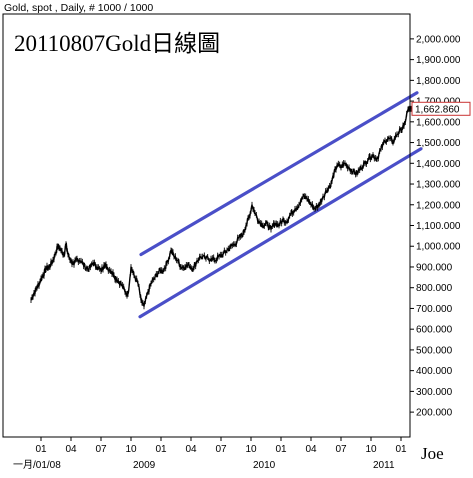 This screenshot has height=478, width=473. What do you see at coordinates (438, 185) in the screenshot?
I see `y-tick-label: 1,300.000` at bounding box center [438, 185].